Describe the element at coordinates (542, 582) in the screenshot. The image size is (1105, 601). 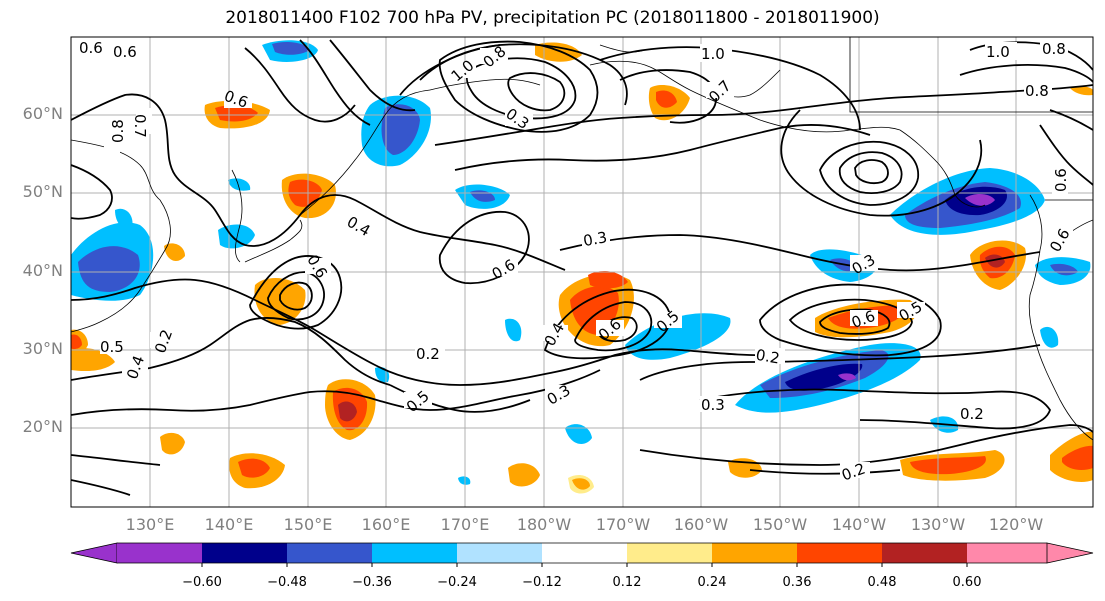
I see `colorbar-tick: −0.12` at that location.